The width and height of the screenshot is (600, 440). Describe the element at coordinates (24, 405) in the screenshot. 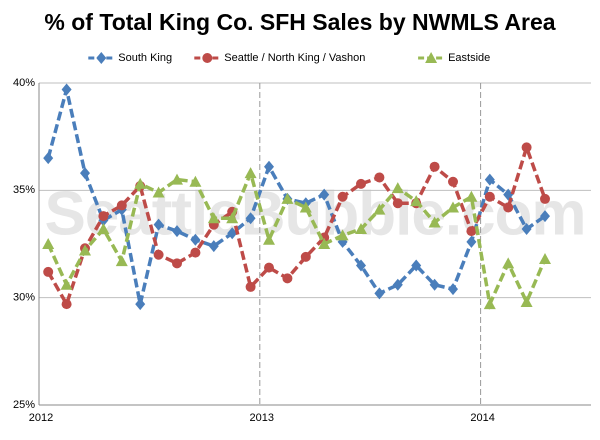

I see `y-tick-label: 25%` at that location.